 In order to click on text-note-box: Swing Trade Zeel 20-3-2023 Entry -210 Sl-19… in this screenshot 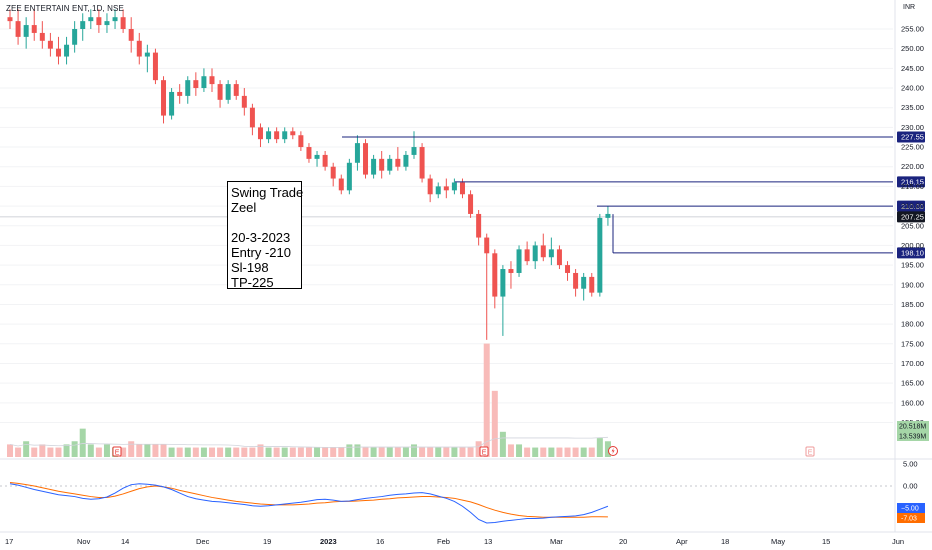, I will do `click(265, 235)`.